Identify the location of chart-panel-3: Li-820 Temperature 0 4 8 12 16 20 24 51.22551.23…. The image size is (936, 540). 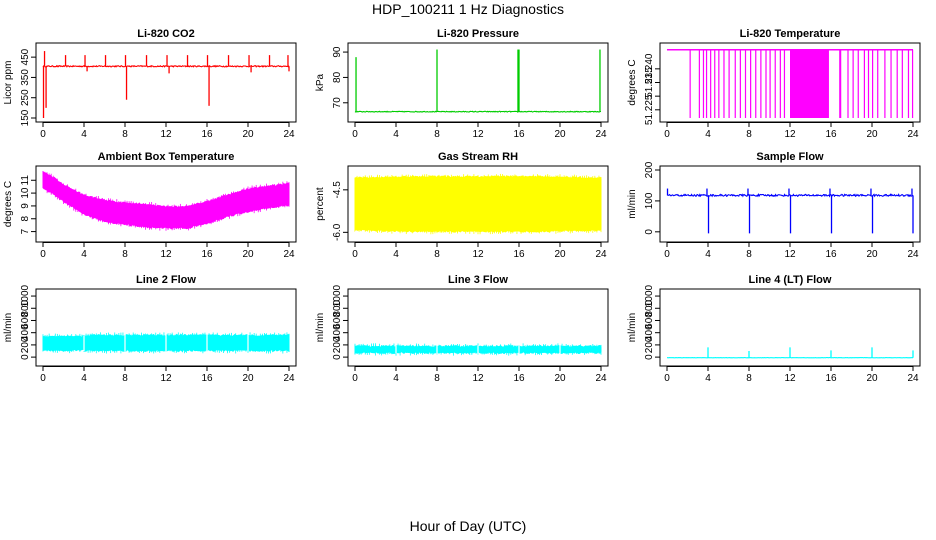
(774, 84).